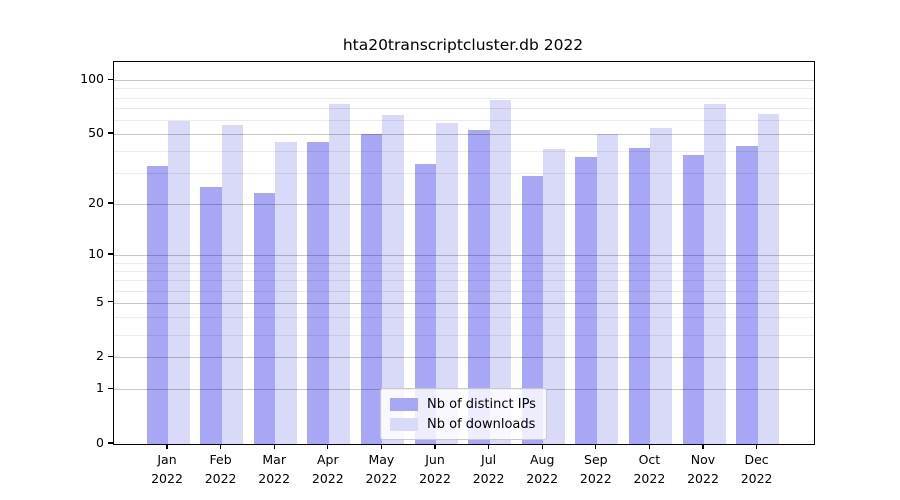 This screenshot has width=900, height=500. I want to click on x-tick-month-may: May, so click(381, 459).